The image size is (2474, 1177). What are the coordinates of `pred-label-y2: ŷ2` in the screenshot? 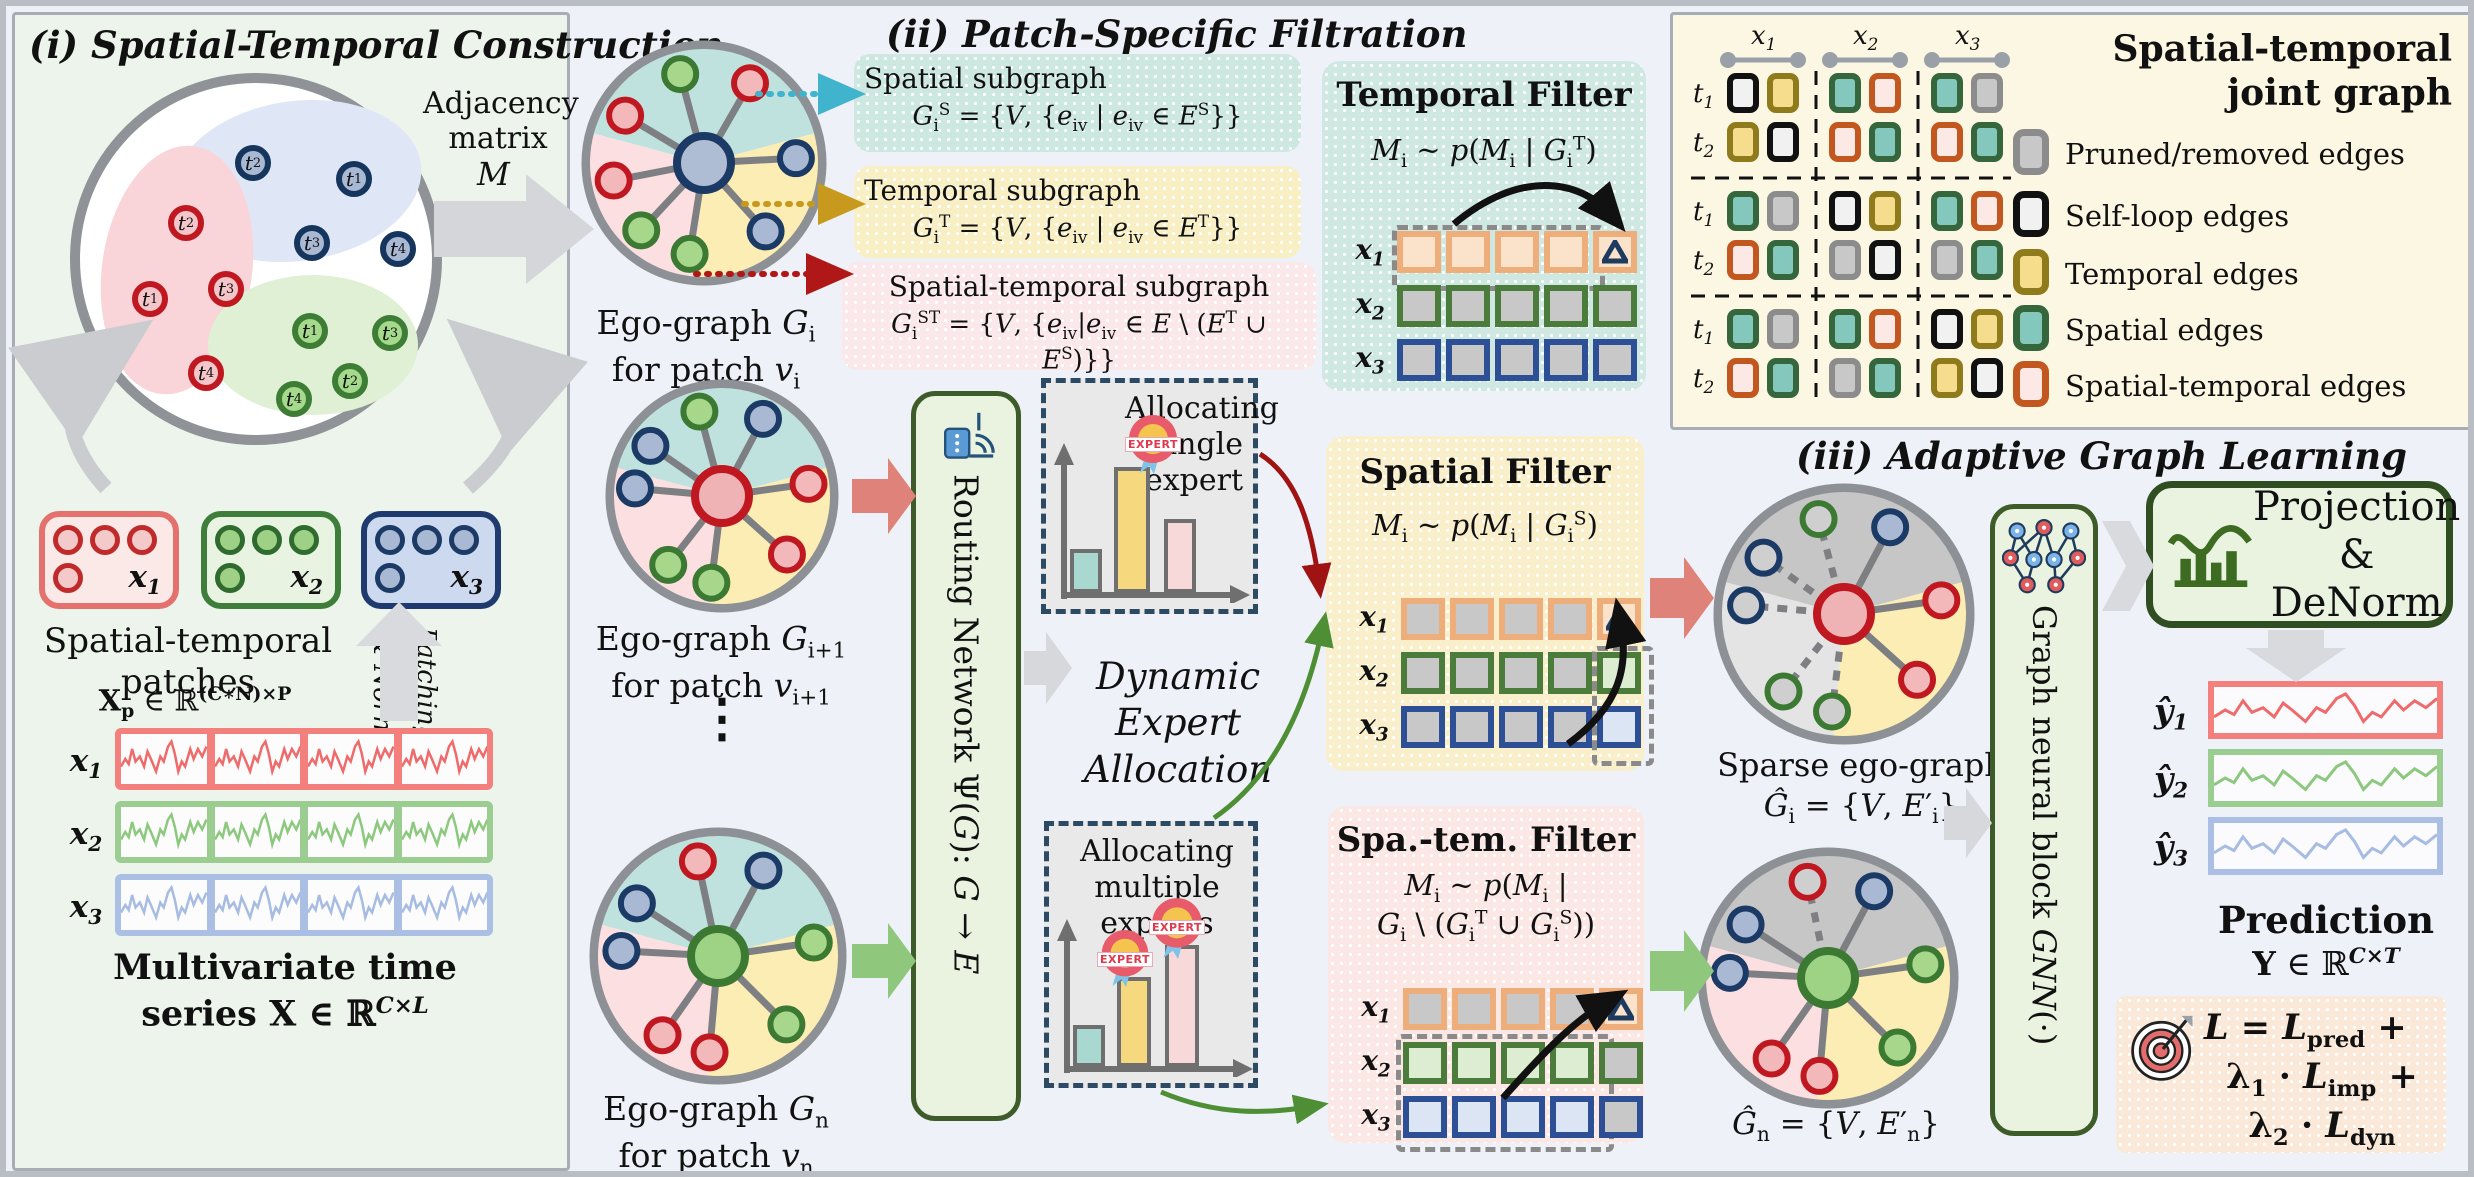 It's located at (2171, 781).